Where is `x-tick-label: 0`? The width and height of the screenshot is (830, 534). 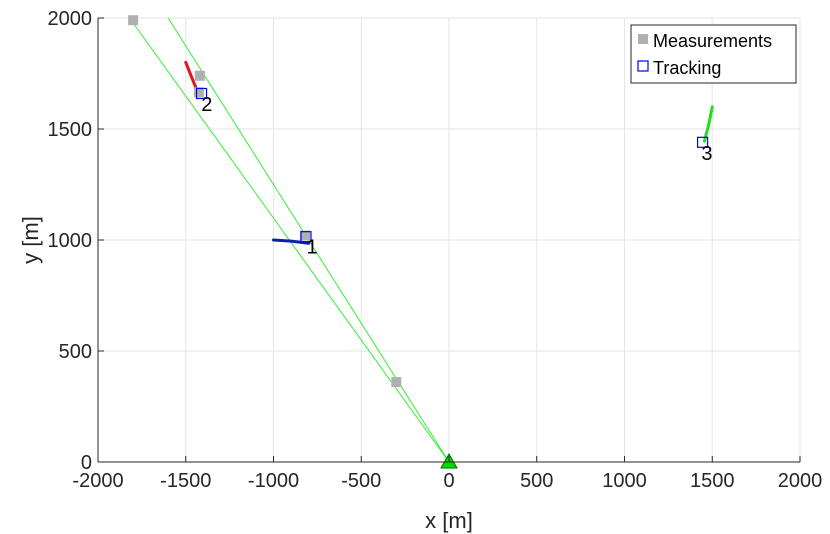
x-tick-label: 0 is located at coordinates (448, 481).